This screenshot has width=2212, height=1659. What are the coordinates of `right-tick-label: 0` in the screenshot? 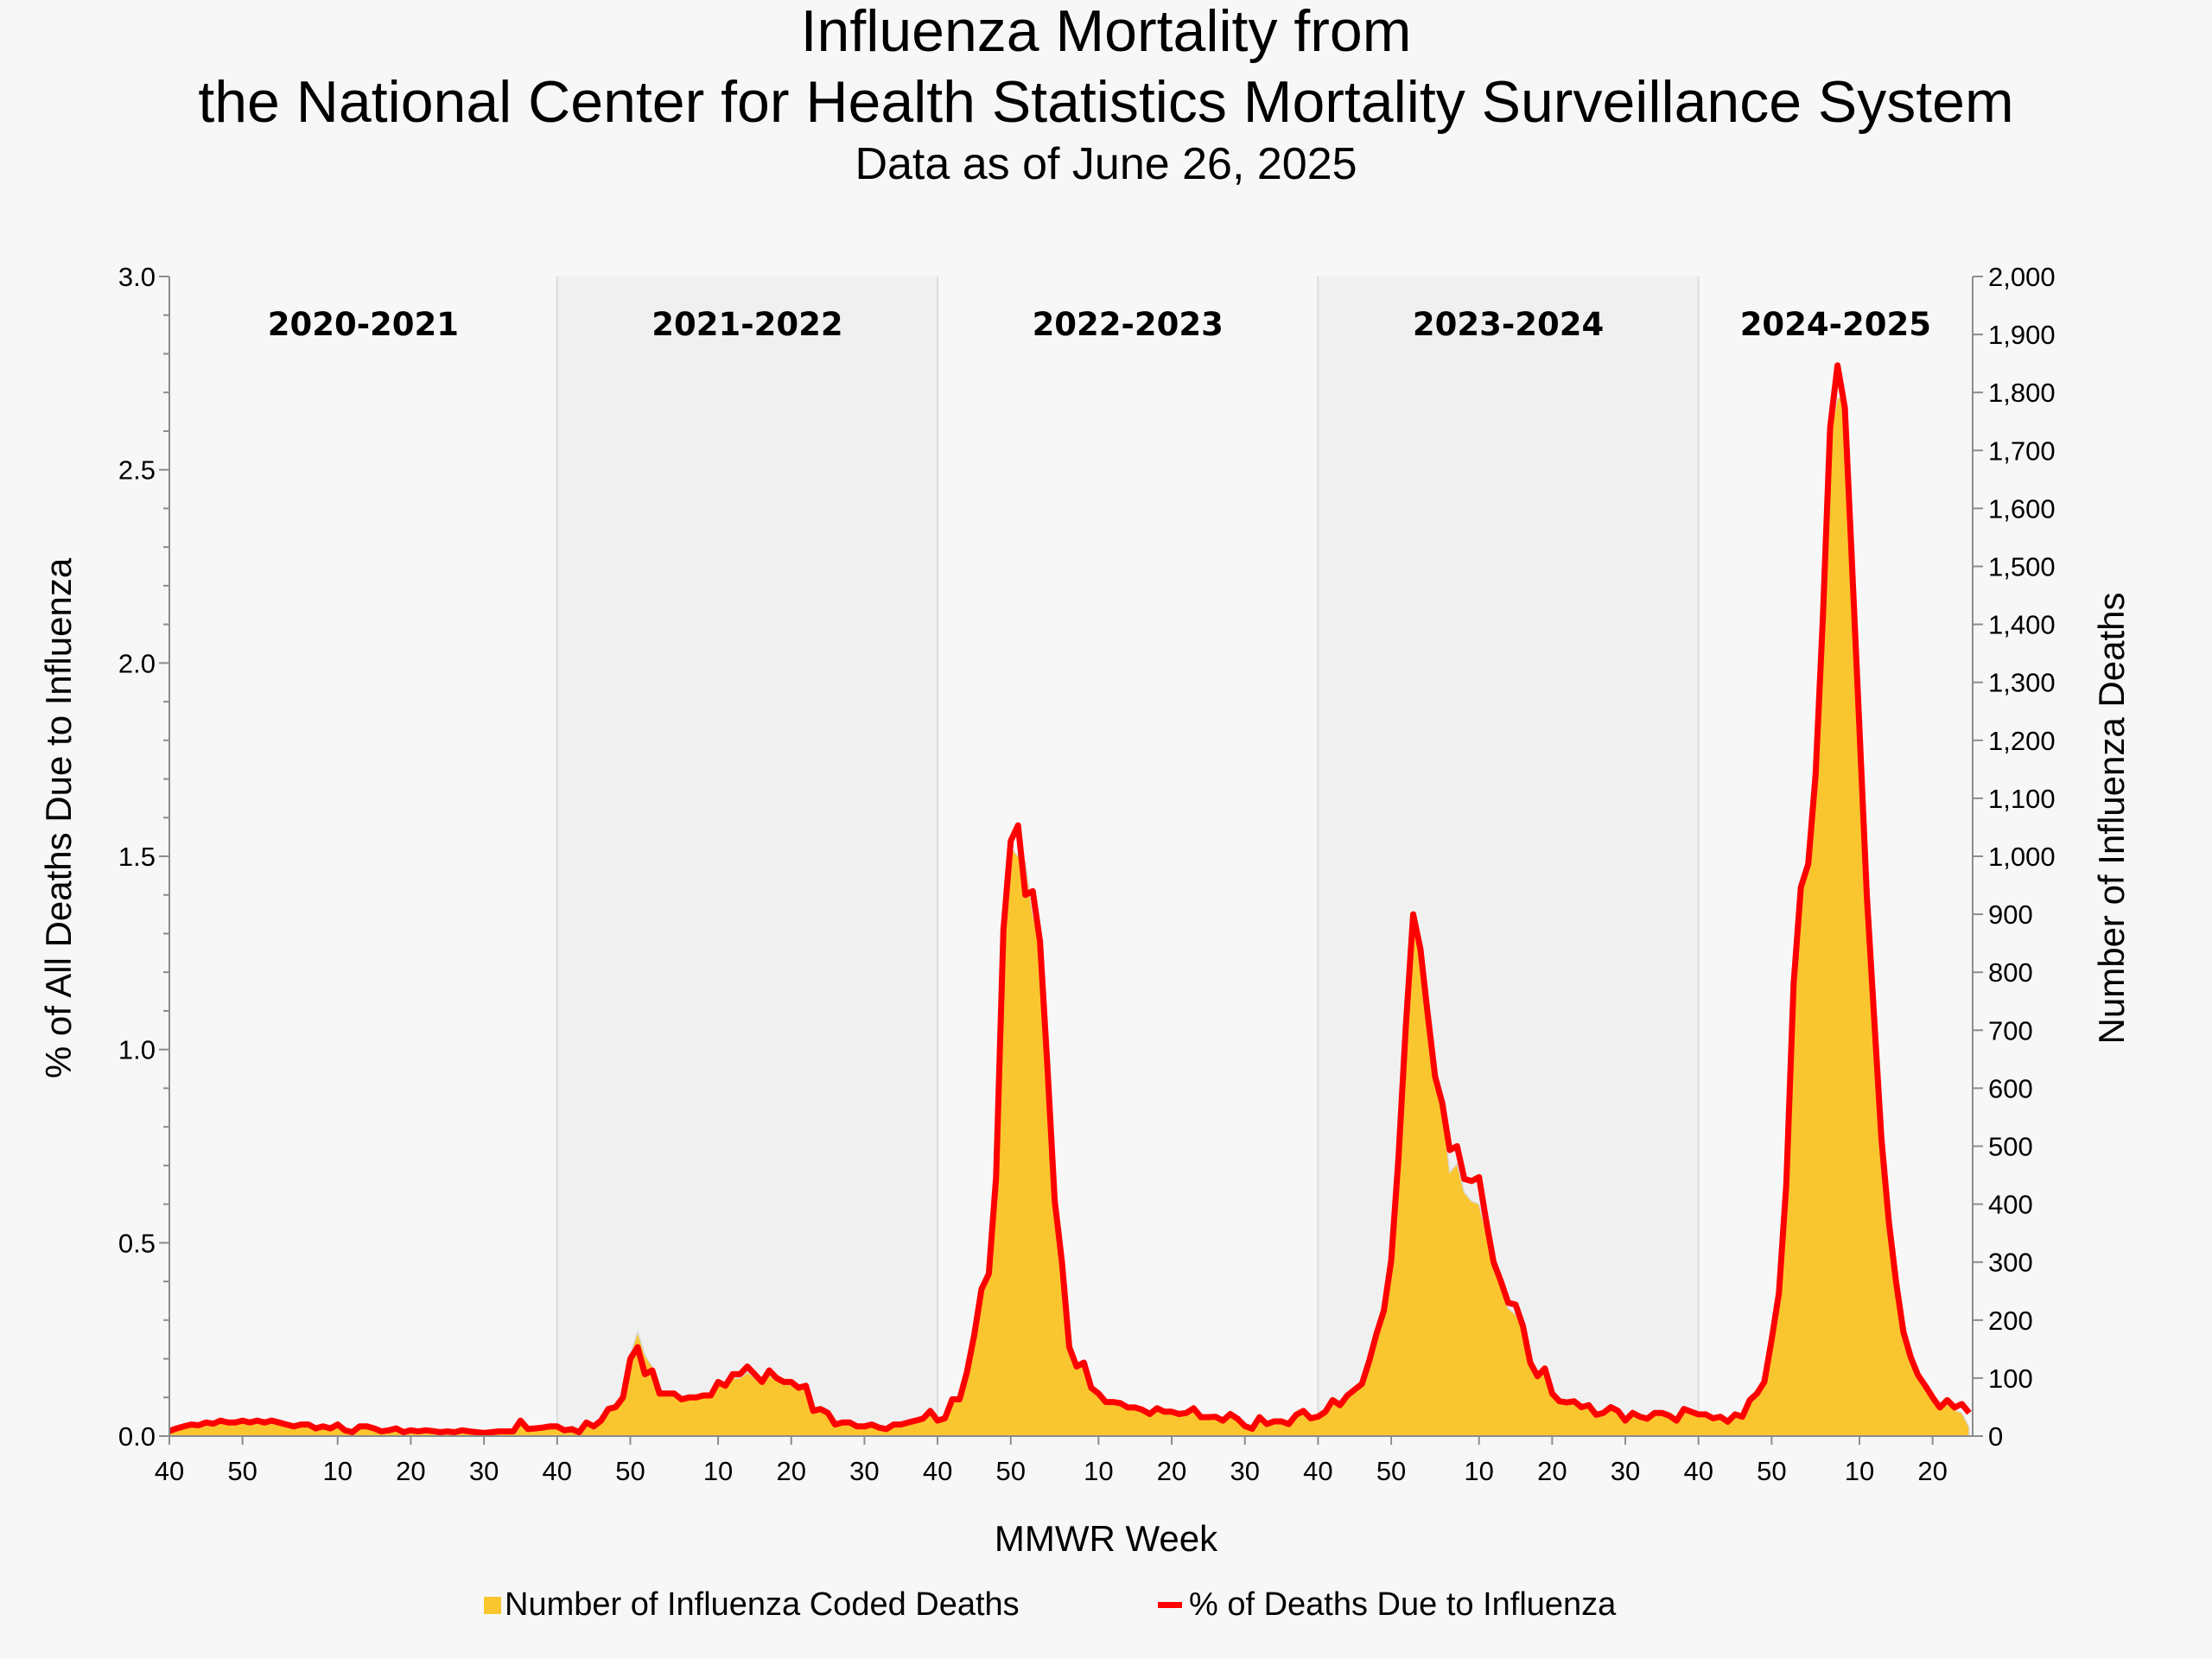 It's located at (1995, 1436).